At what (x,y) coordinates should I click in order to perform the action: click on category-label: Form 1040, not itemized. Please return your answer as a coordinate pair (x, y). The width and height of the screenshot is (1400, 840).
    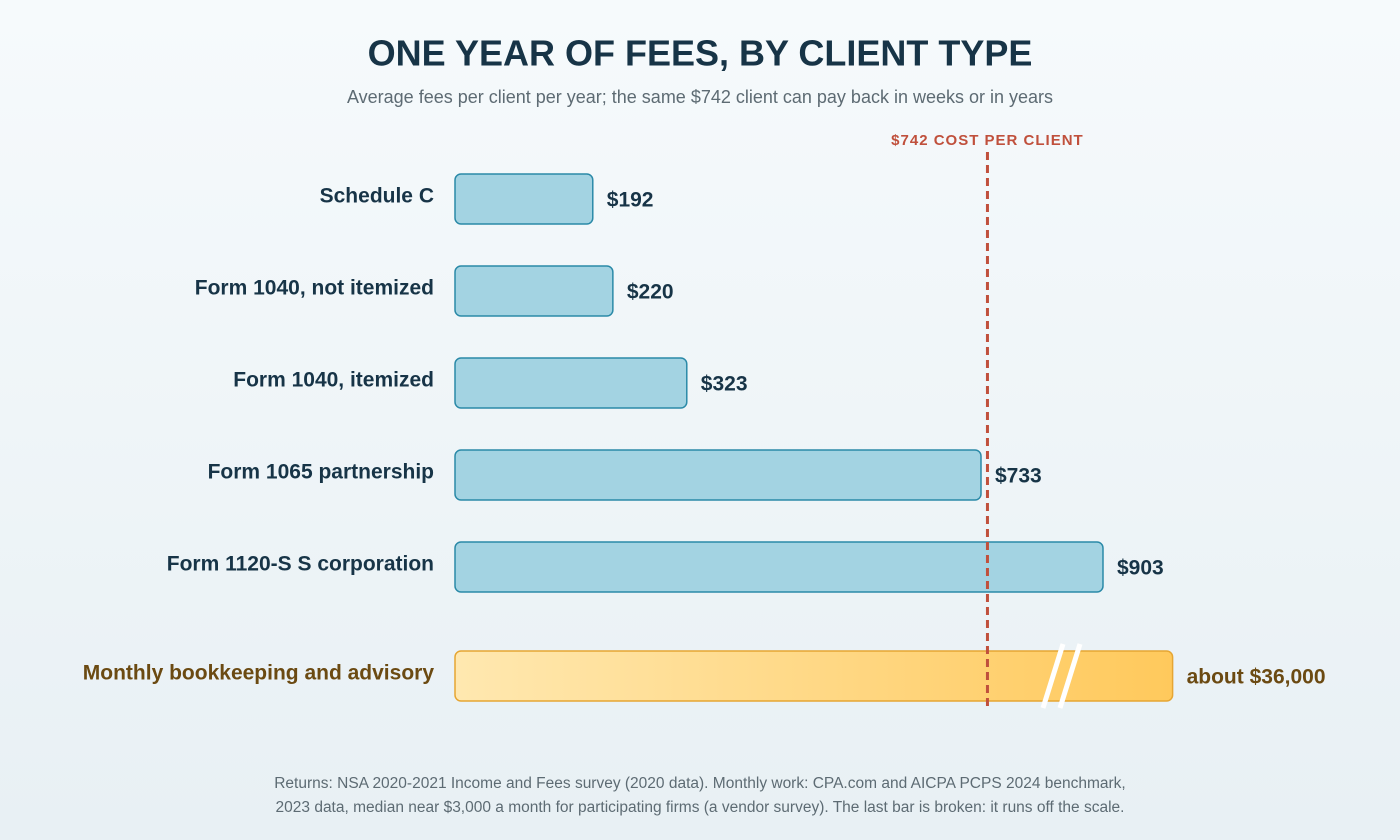
    Looking at the image, I should click on (314, 288).